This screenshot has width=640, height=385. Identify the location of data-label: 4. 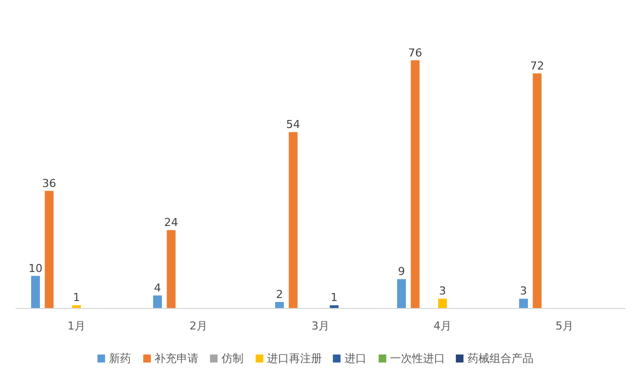
(158, 287).